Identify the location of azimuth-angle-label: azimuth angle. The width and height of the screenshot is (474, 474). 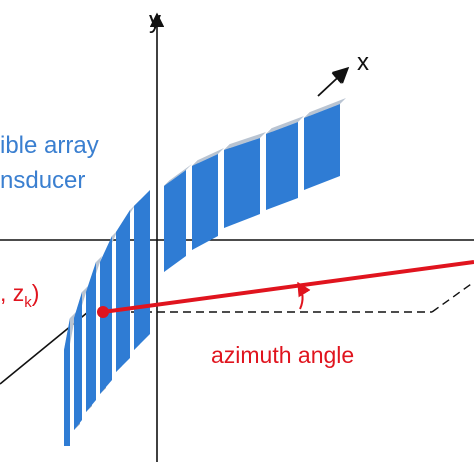
(282, 355).